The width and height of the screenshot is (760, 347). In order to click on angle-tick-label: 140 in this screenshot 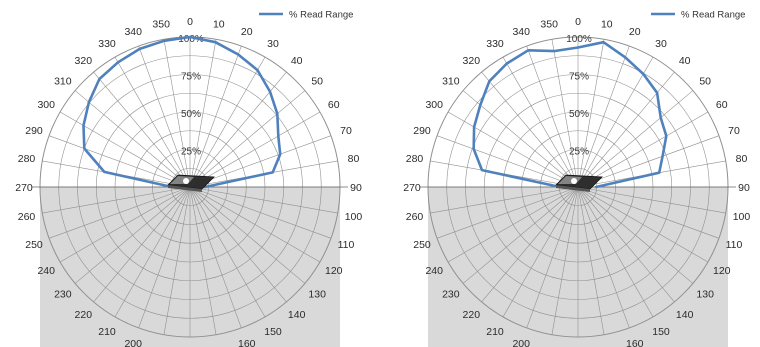, I will do `click(685, 315)`.